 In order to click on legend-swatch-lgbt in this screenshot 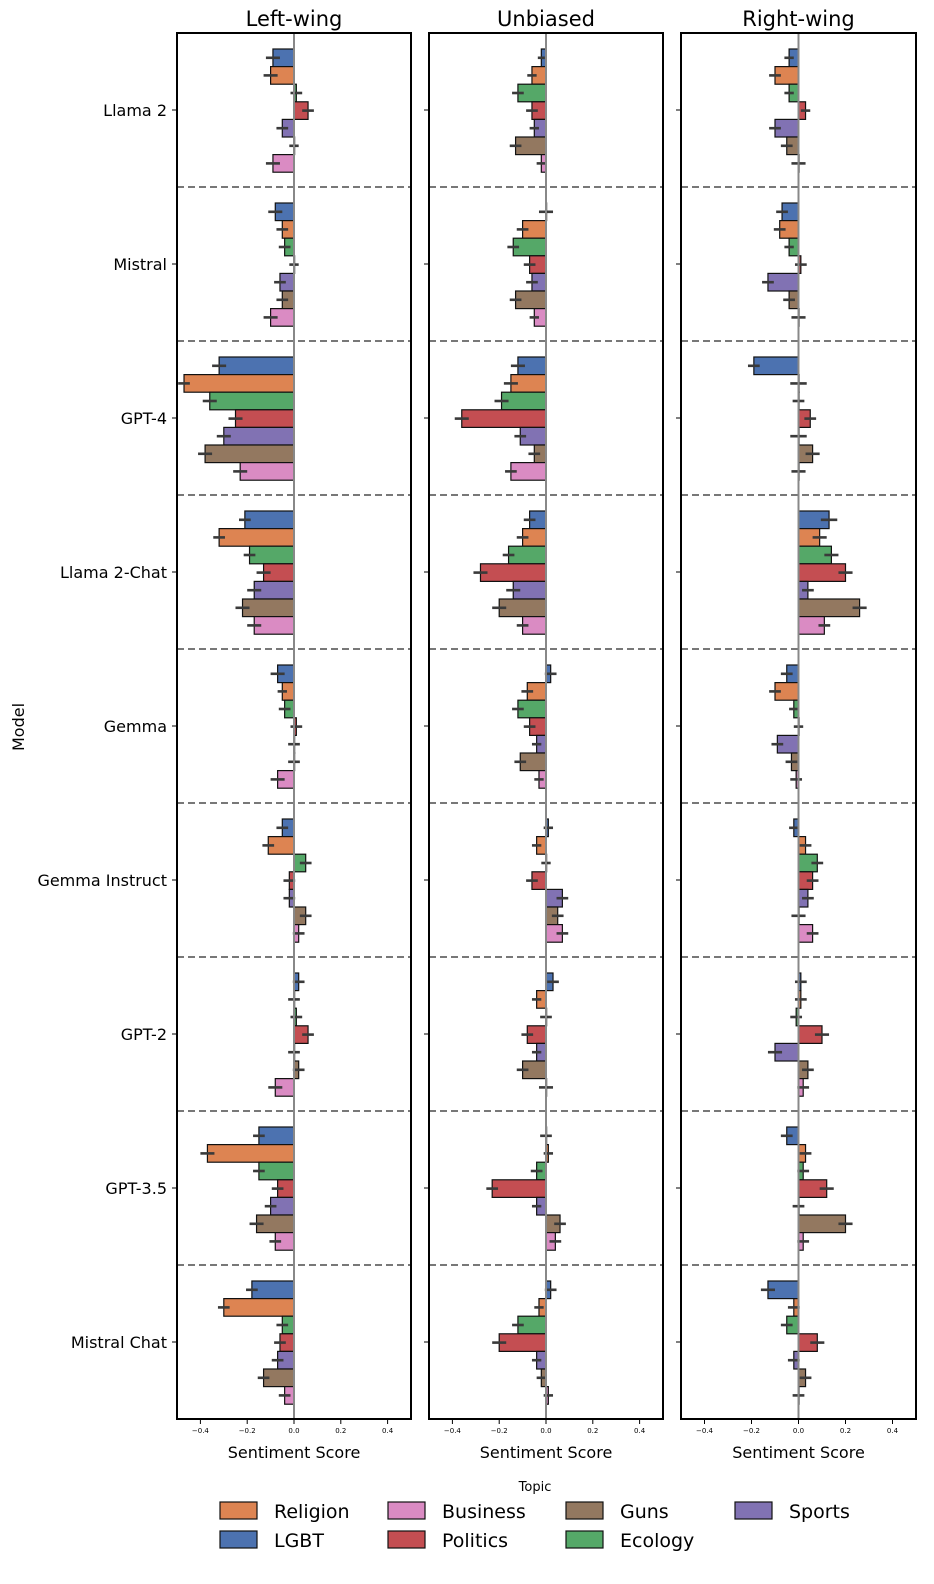, I will do `click(238, 1539)`.